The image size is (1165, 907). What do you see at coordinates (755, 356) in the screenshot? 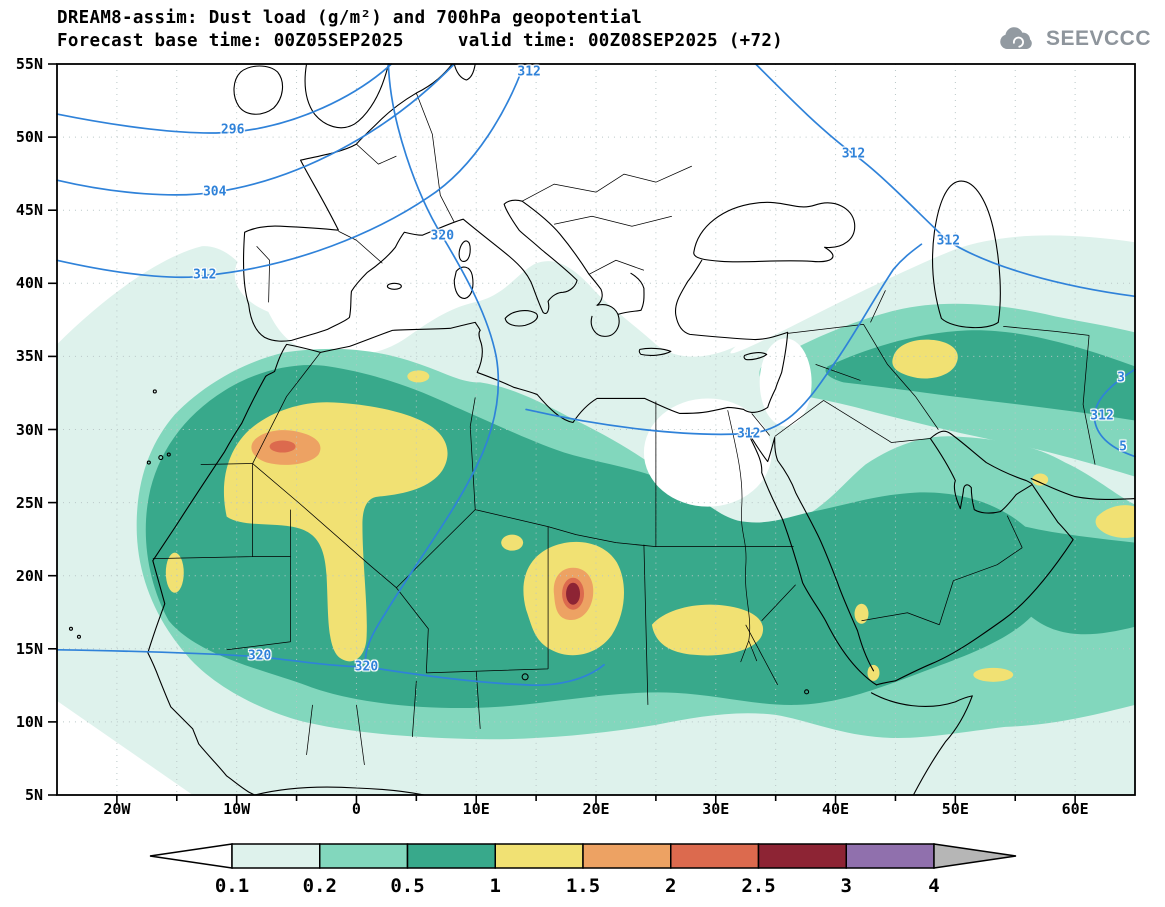
I see `island-cyprus` at bounding box center [755, 356].